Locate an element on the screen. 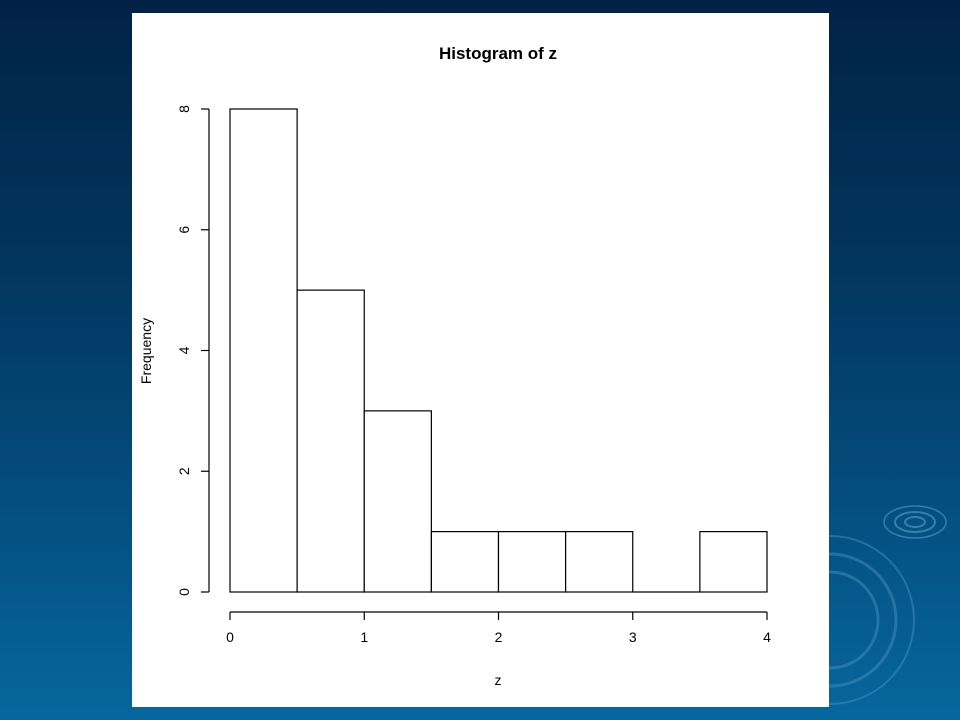  y-tick-label: 8 is located at coordinates (184, 109).